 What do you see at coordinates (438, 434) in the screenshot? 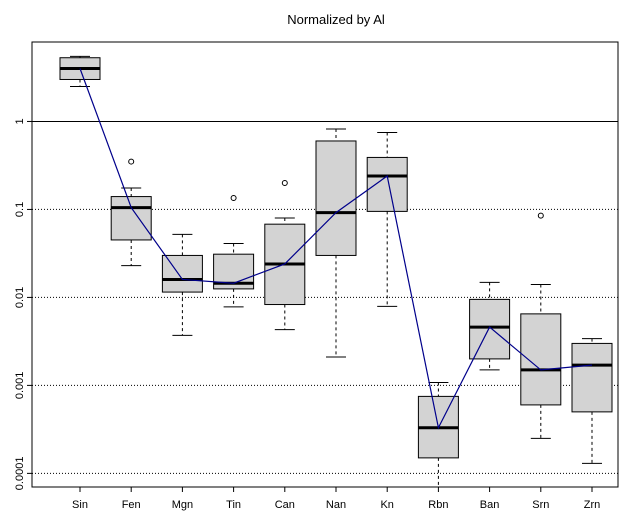
I see `box-rbn` at bounding box center [438, 434].